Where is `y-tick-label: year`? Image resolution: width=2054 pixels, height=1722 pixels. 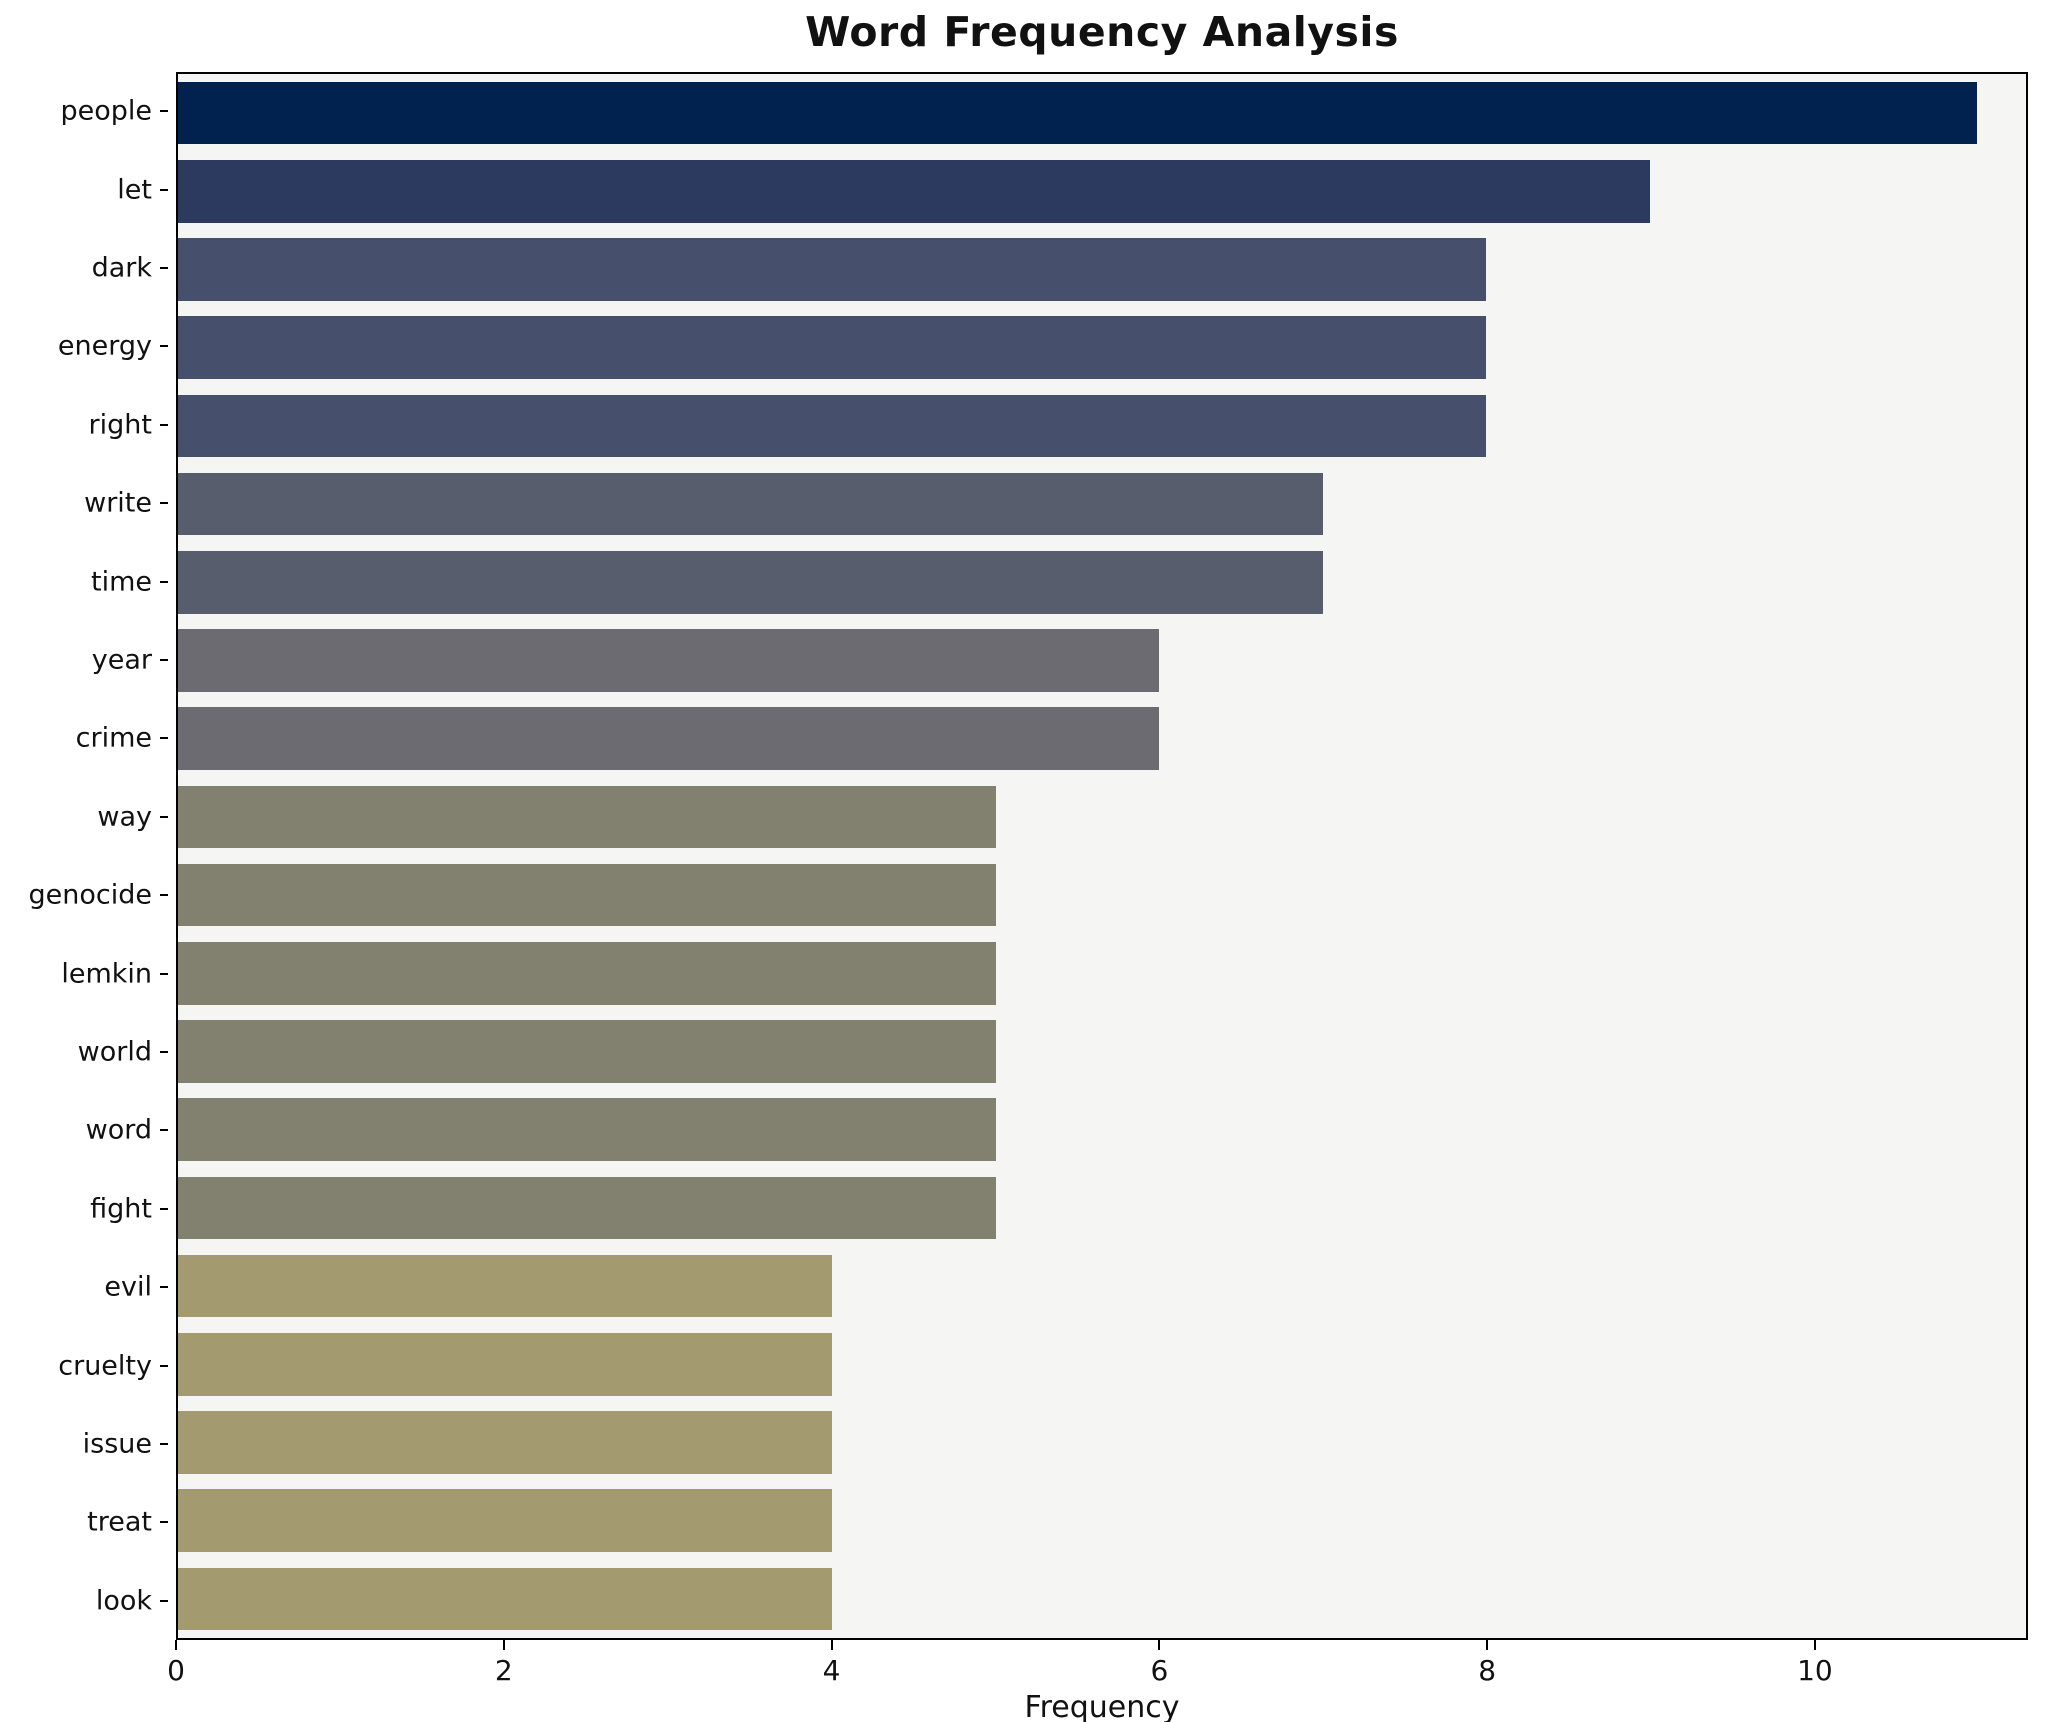
y-tick-label: year is located at coordinates (121, 660).